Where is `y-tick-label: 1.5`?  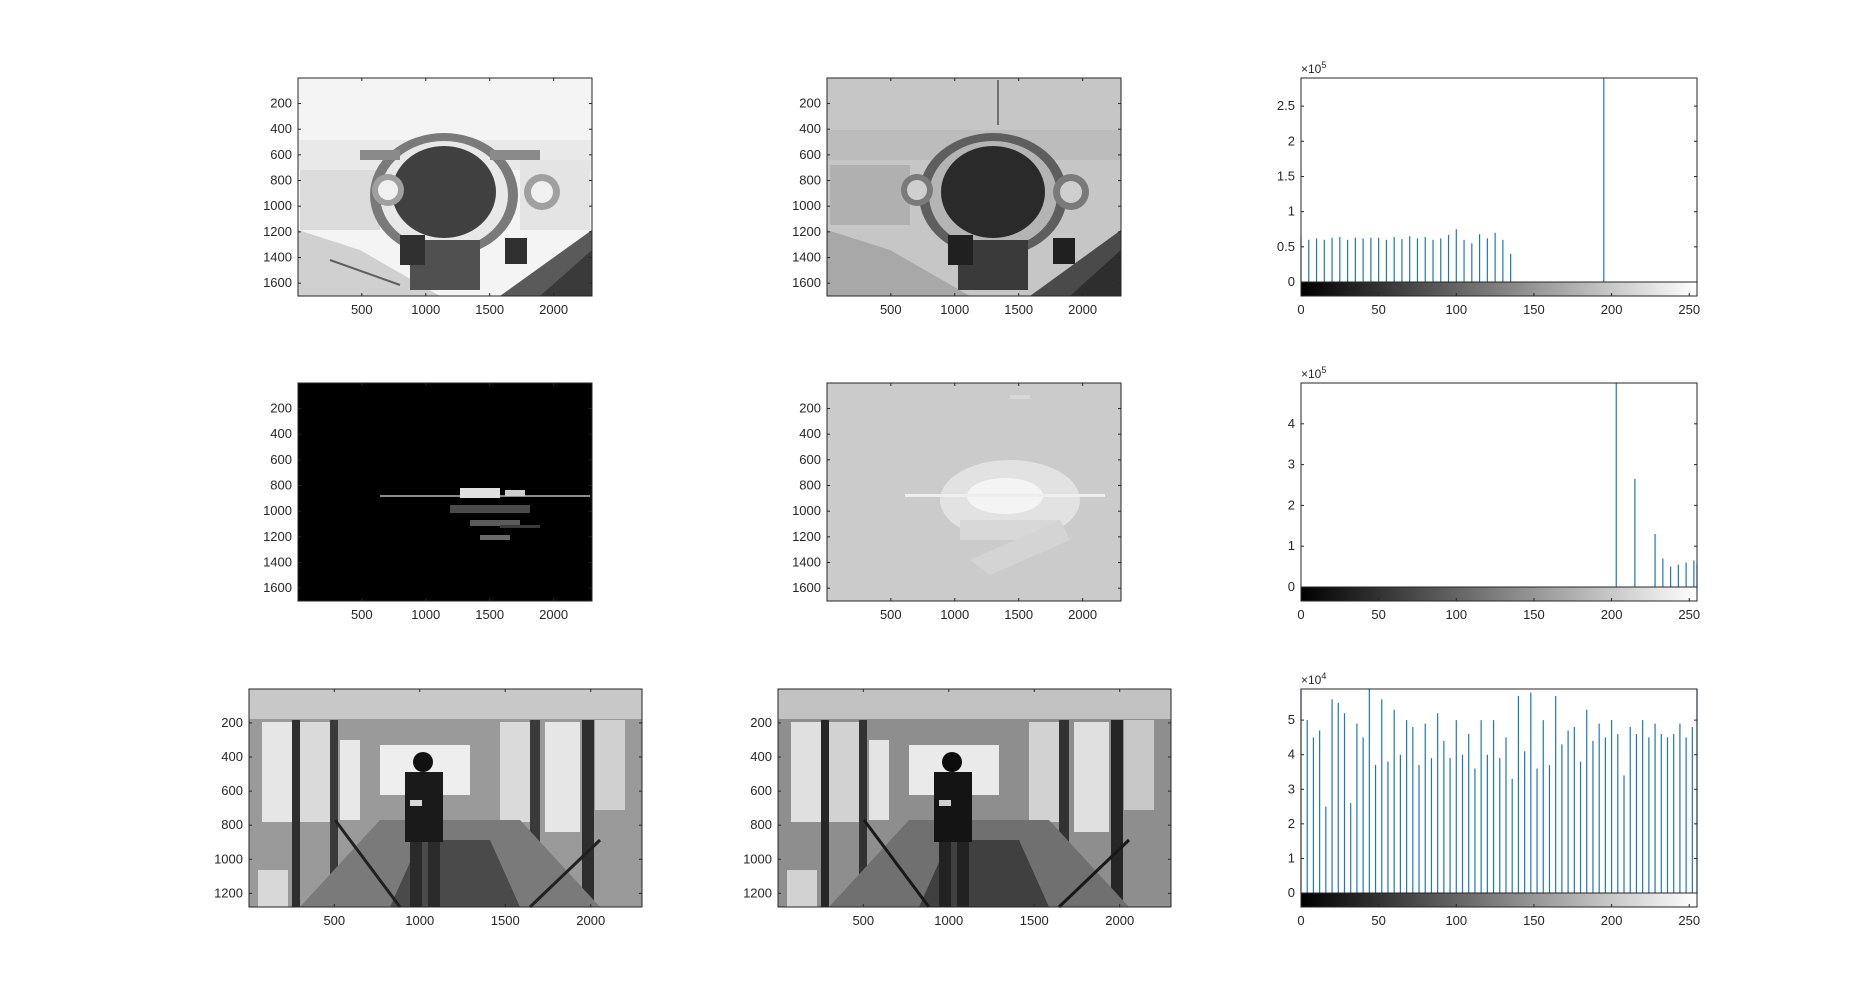
y-tick-label: 1.5 is located at coordinates (1286, 175).